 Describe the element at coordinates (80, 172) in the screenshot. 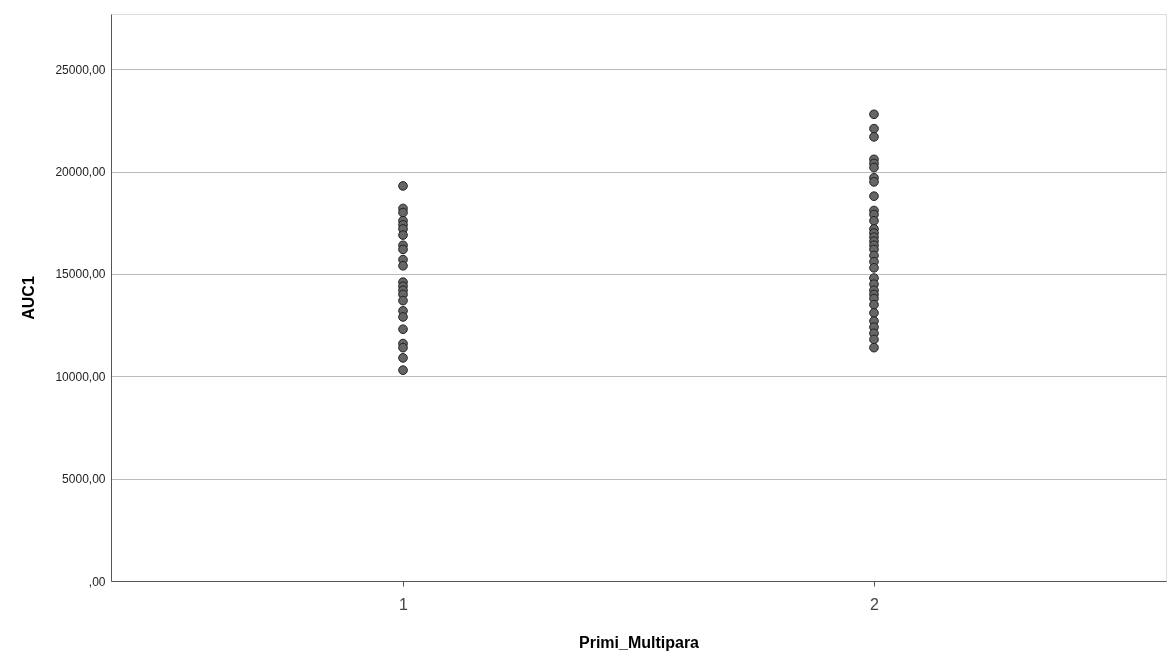

I see `y-tick-label: 20000,00` at that location.